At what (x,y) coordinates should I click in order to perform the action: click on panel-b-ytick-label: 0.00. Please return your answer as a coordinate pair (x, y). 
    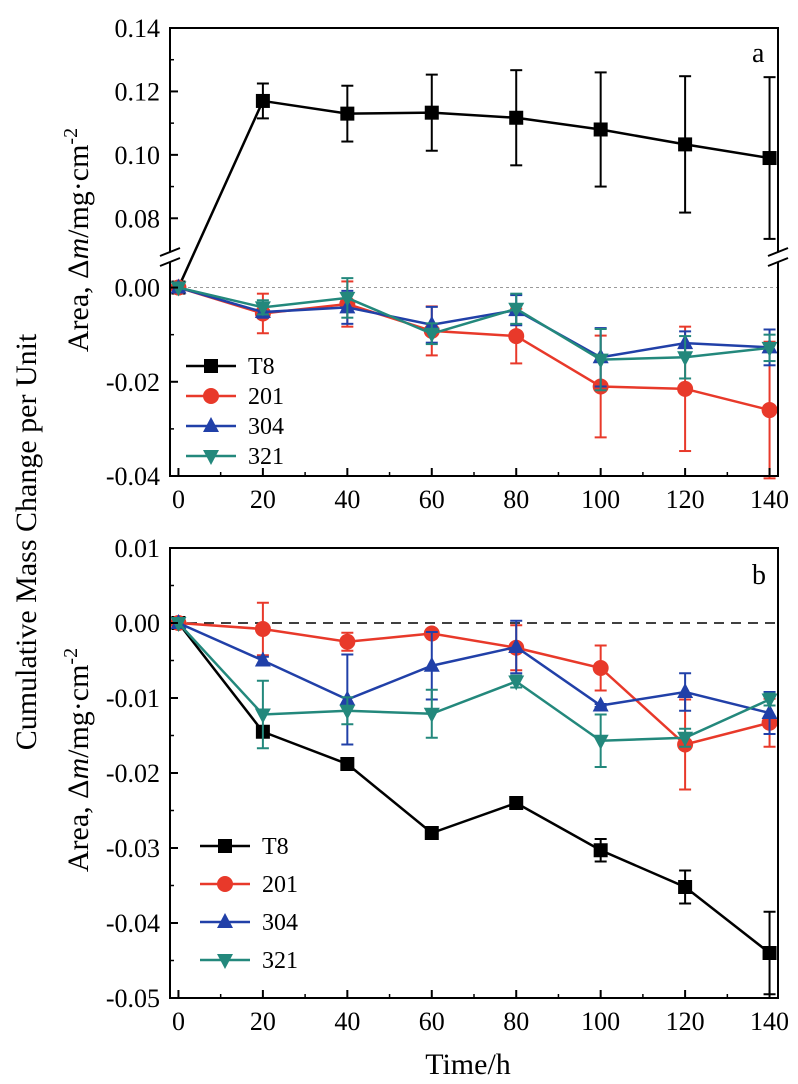
    Looking at the image, I should click on (138, 623).